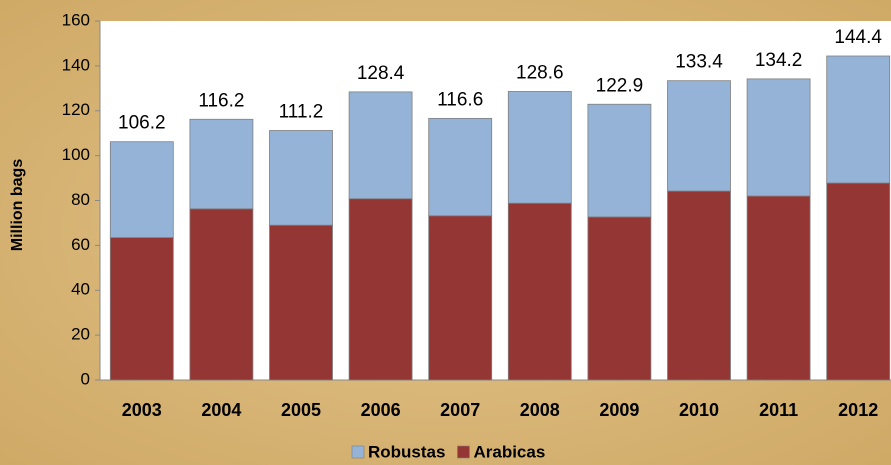 The height and width of the screenshot is (465, 891). What do you see at coordinates (620, 85) in the screenshot?
I see `total-label: 122.9` at bounding box center [620, 85].